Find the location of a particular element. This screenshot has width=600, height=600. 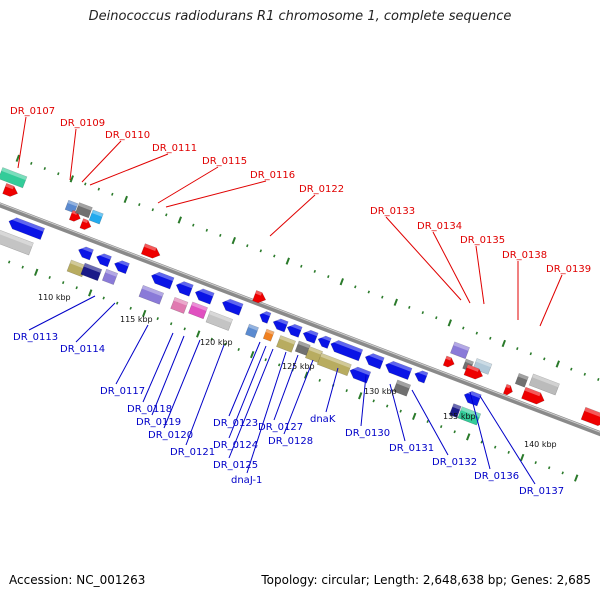

gene-label: DR_0128 is located at coordinates (290, 441).